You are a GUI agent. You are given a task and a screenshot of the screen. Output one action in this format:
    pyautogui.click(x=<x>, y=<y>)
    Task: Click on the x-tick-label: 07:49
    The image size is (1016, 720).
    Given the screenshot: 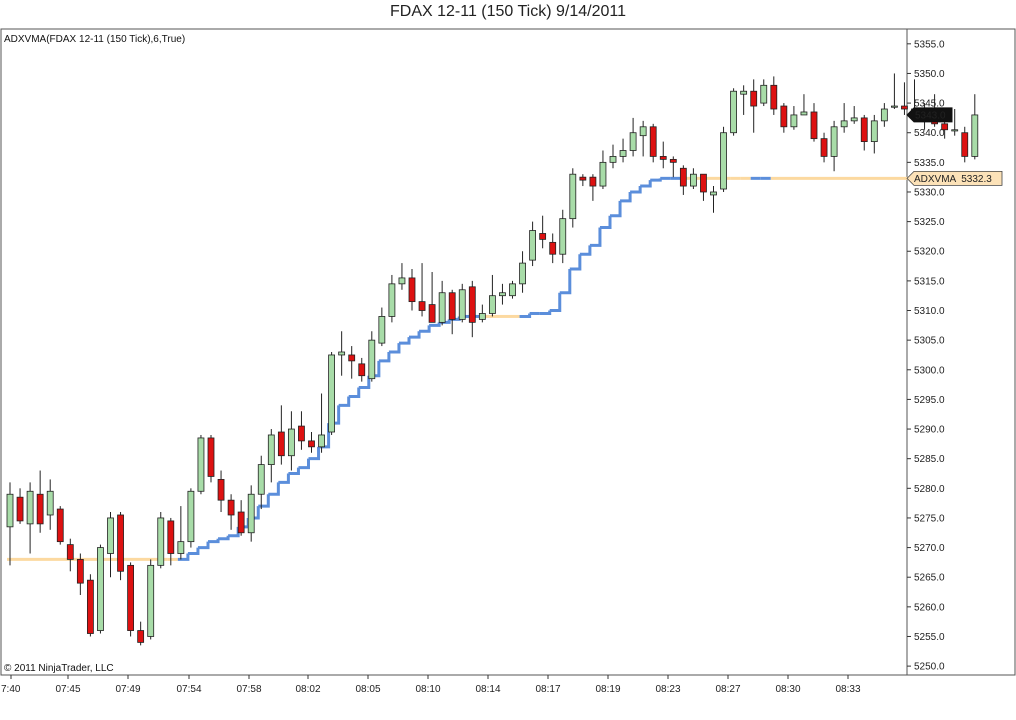 What is the action you would take?
    pyautogui.click(x=127, y=689)
    